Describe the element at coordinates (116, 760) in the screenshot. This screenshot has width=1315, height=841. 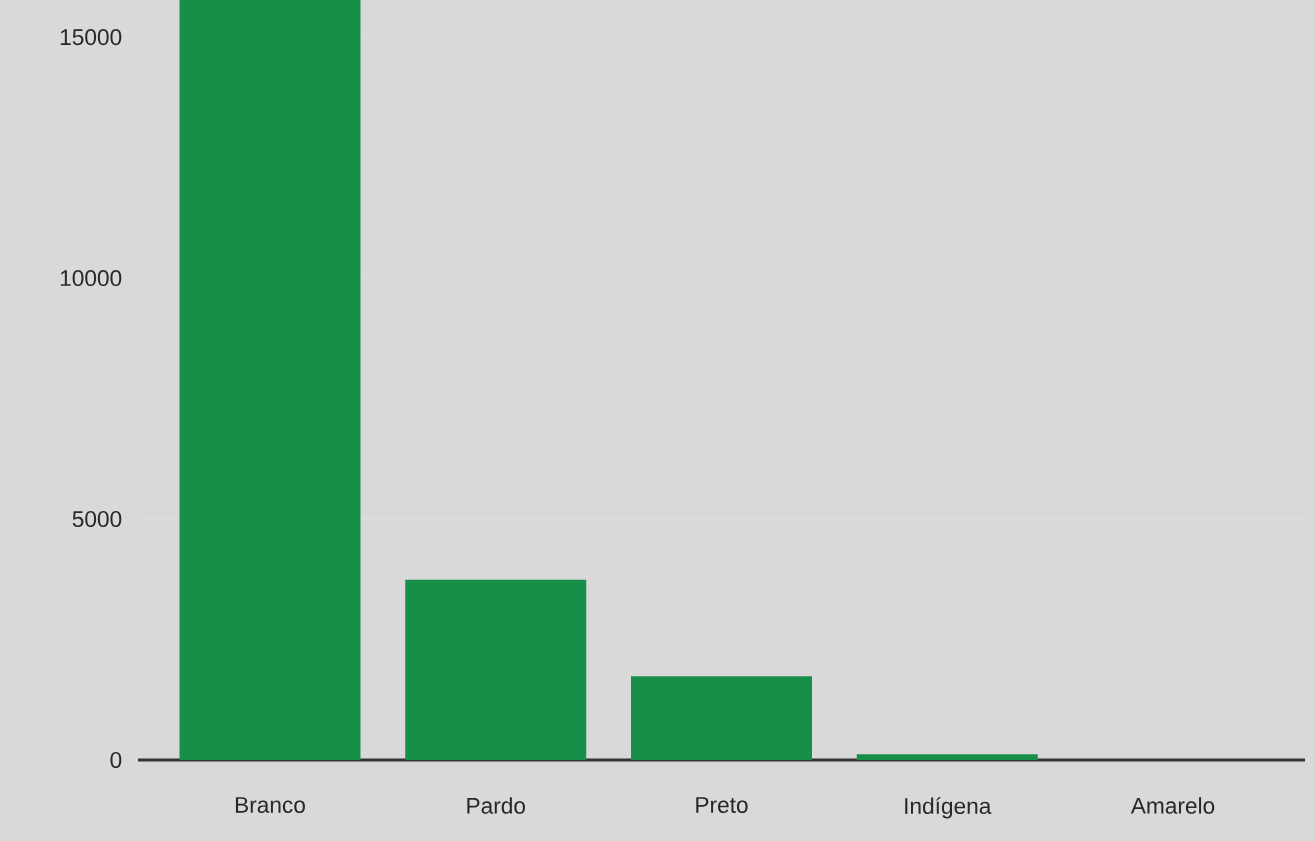
I see `y-tick-label: 0` at that location.